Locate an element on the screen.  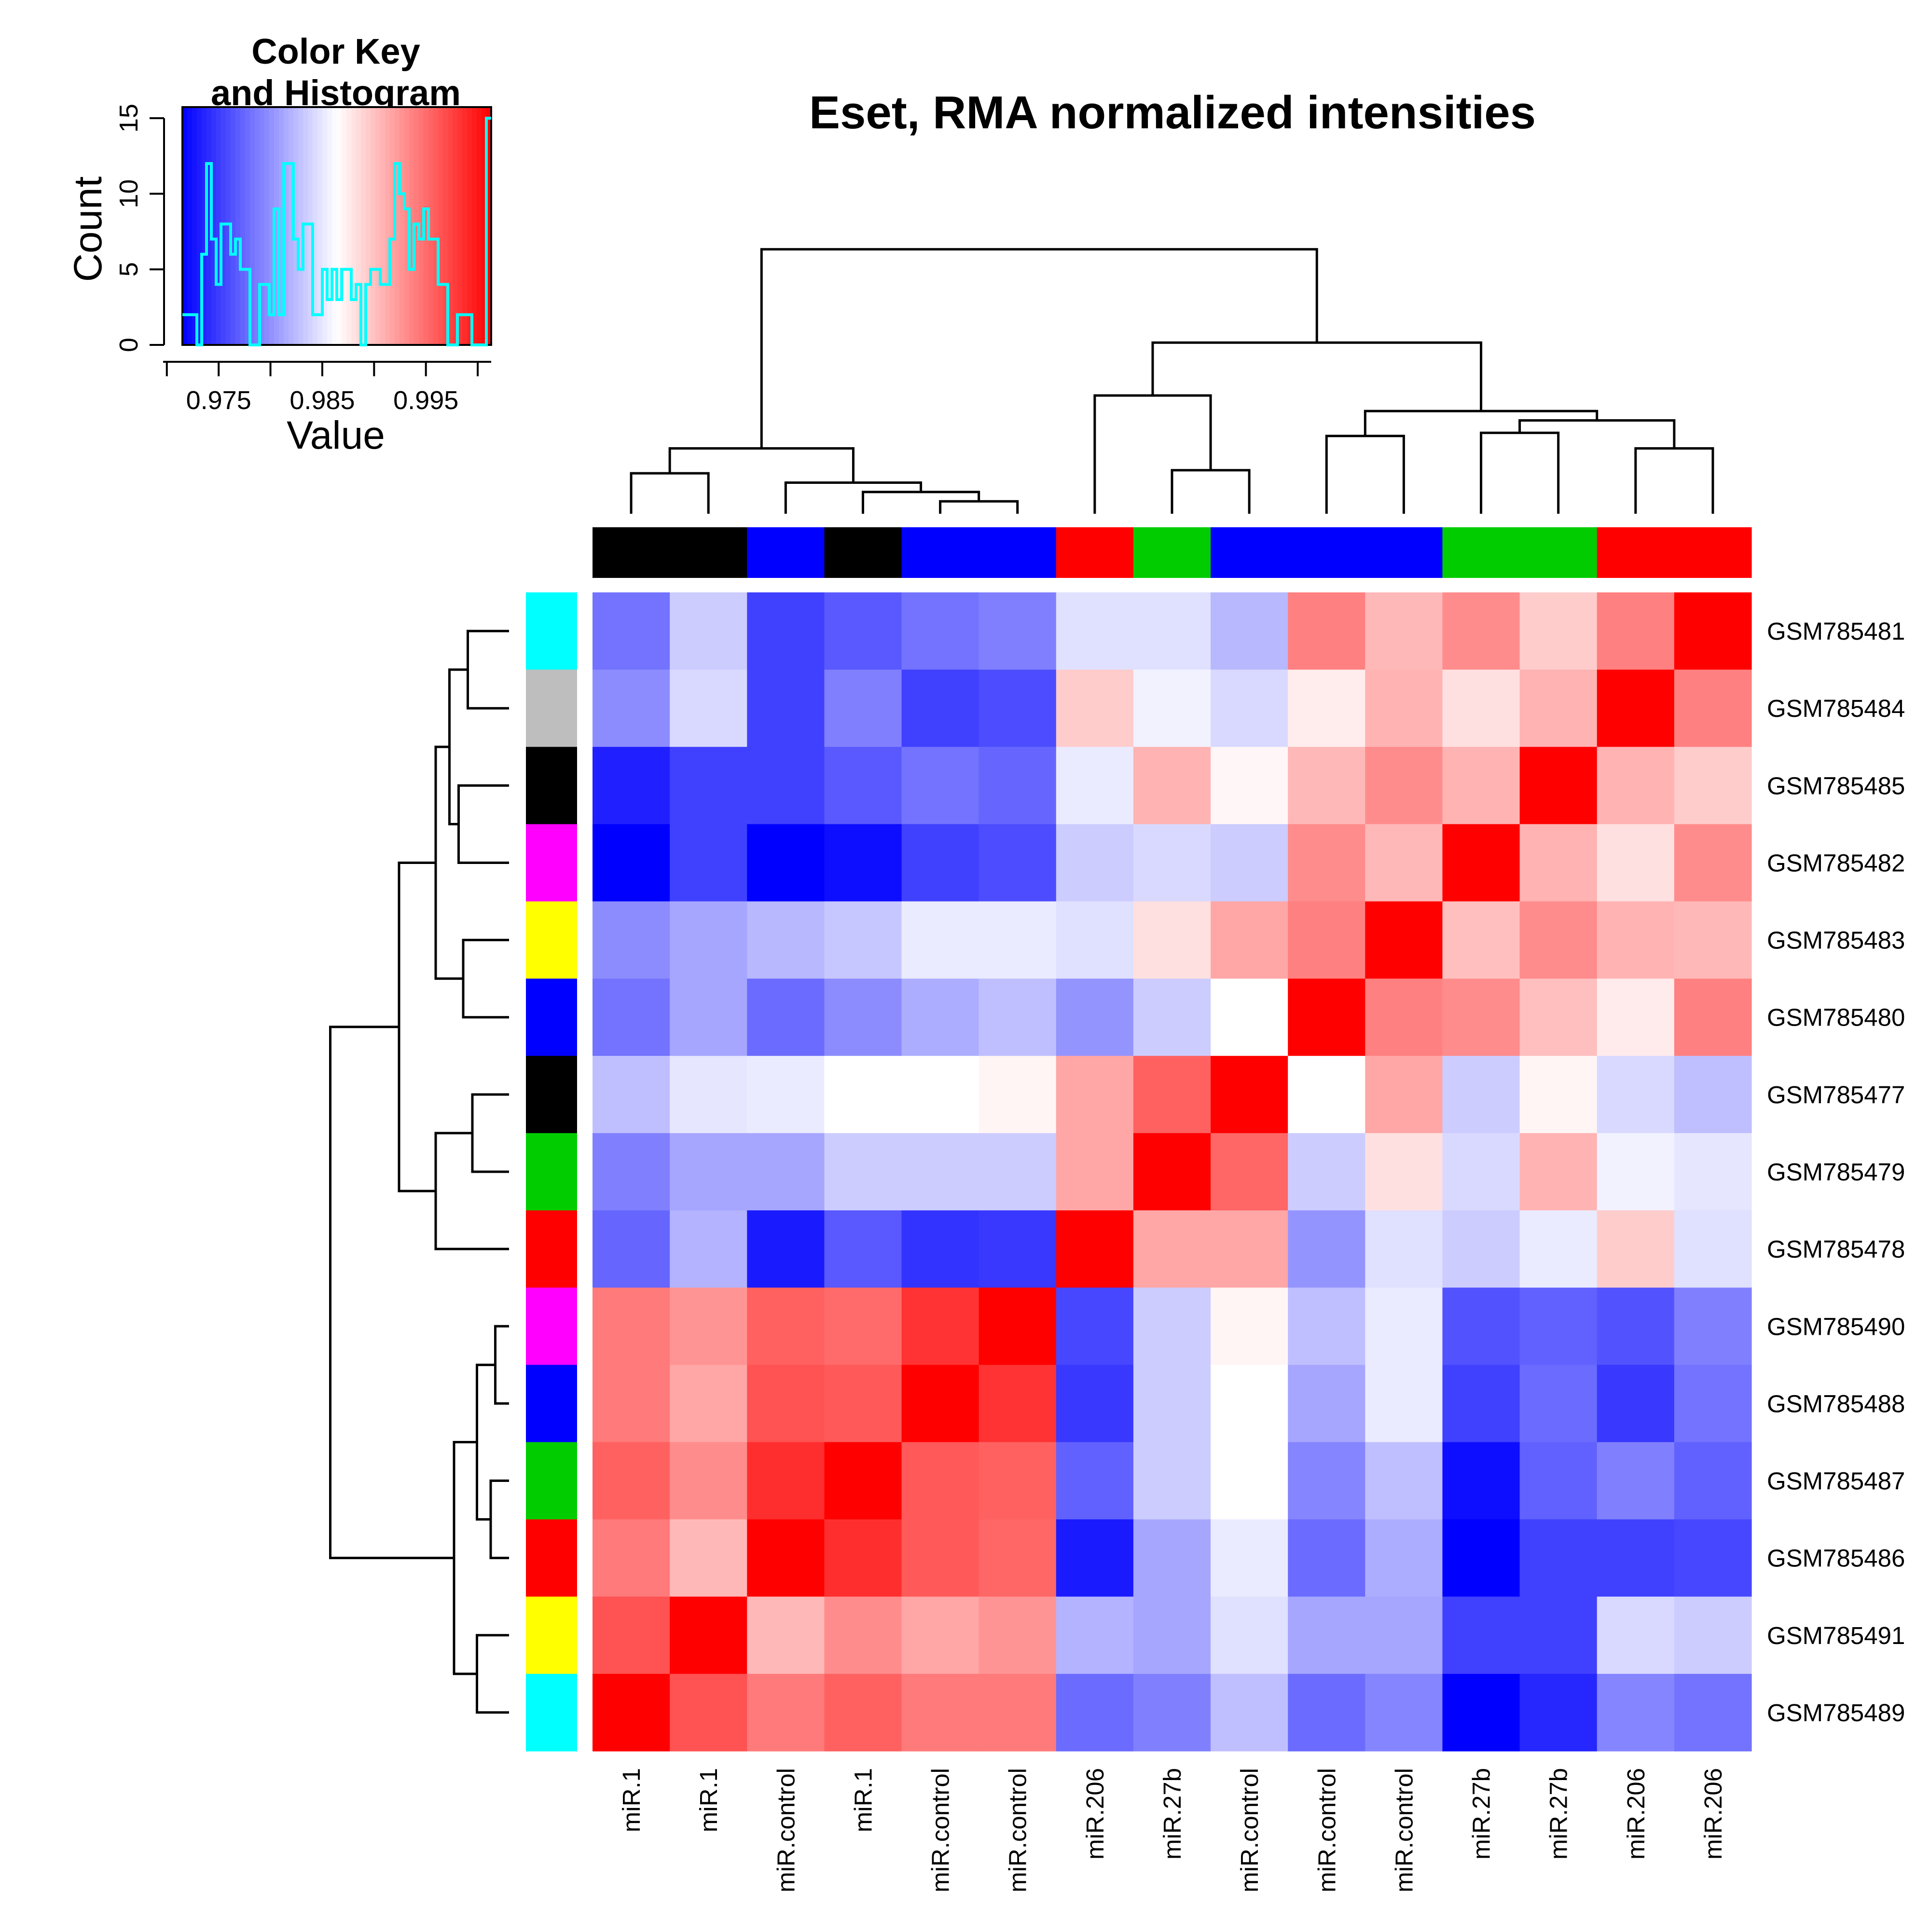
color-key-y-tick-label: 10 is located at coordinates (128, 193).